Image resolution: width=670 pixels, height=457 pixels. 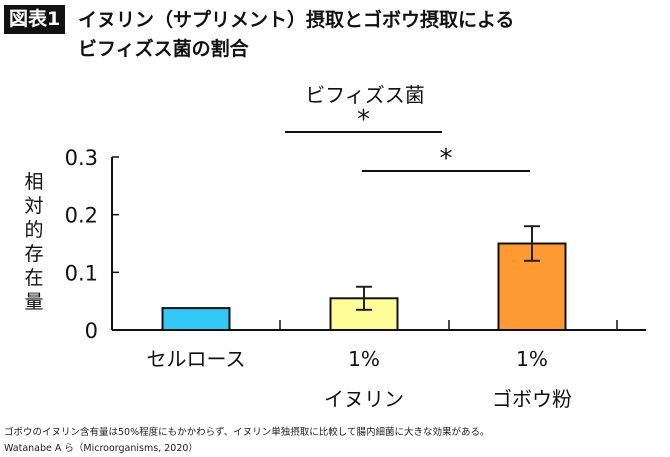 What do you see at coordinates (91, 331) in the screenshot?
I see `y-tick-label: 0` at bounding box center [91, 331].